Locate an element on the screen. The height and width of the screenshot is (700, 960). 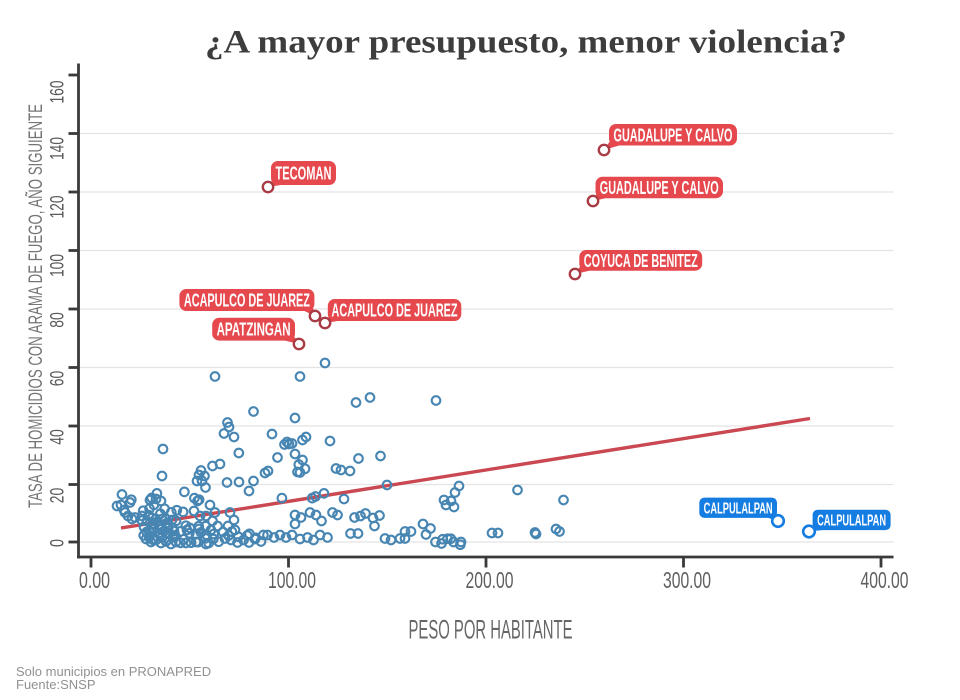
svg-text: Solo municipios en PRONAPRED is located at coordinates (113, 671).